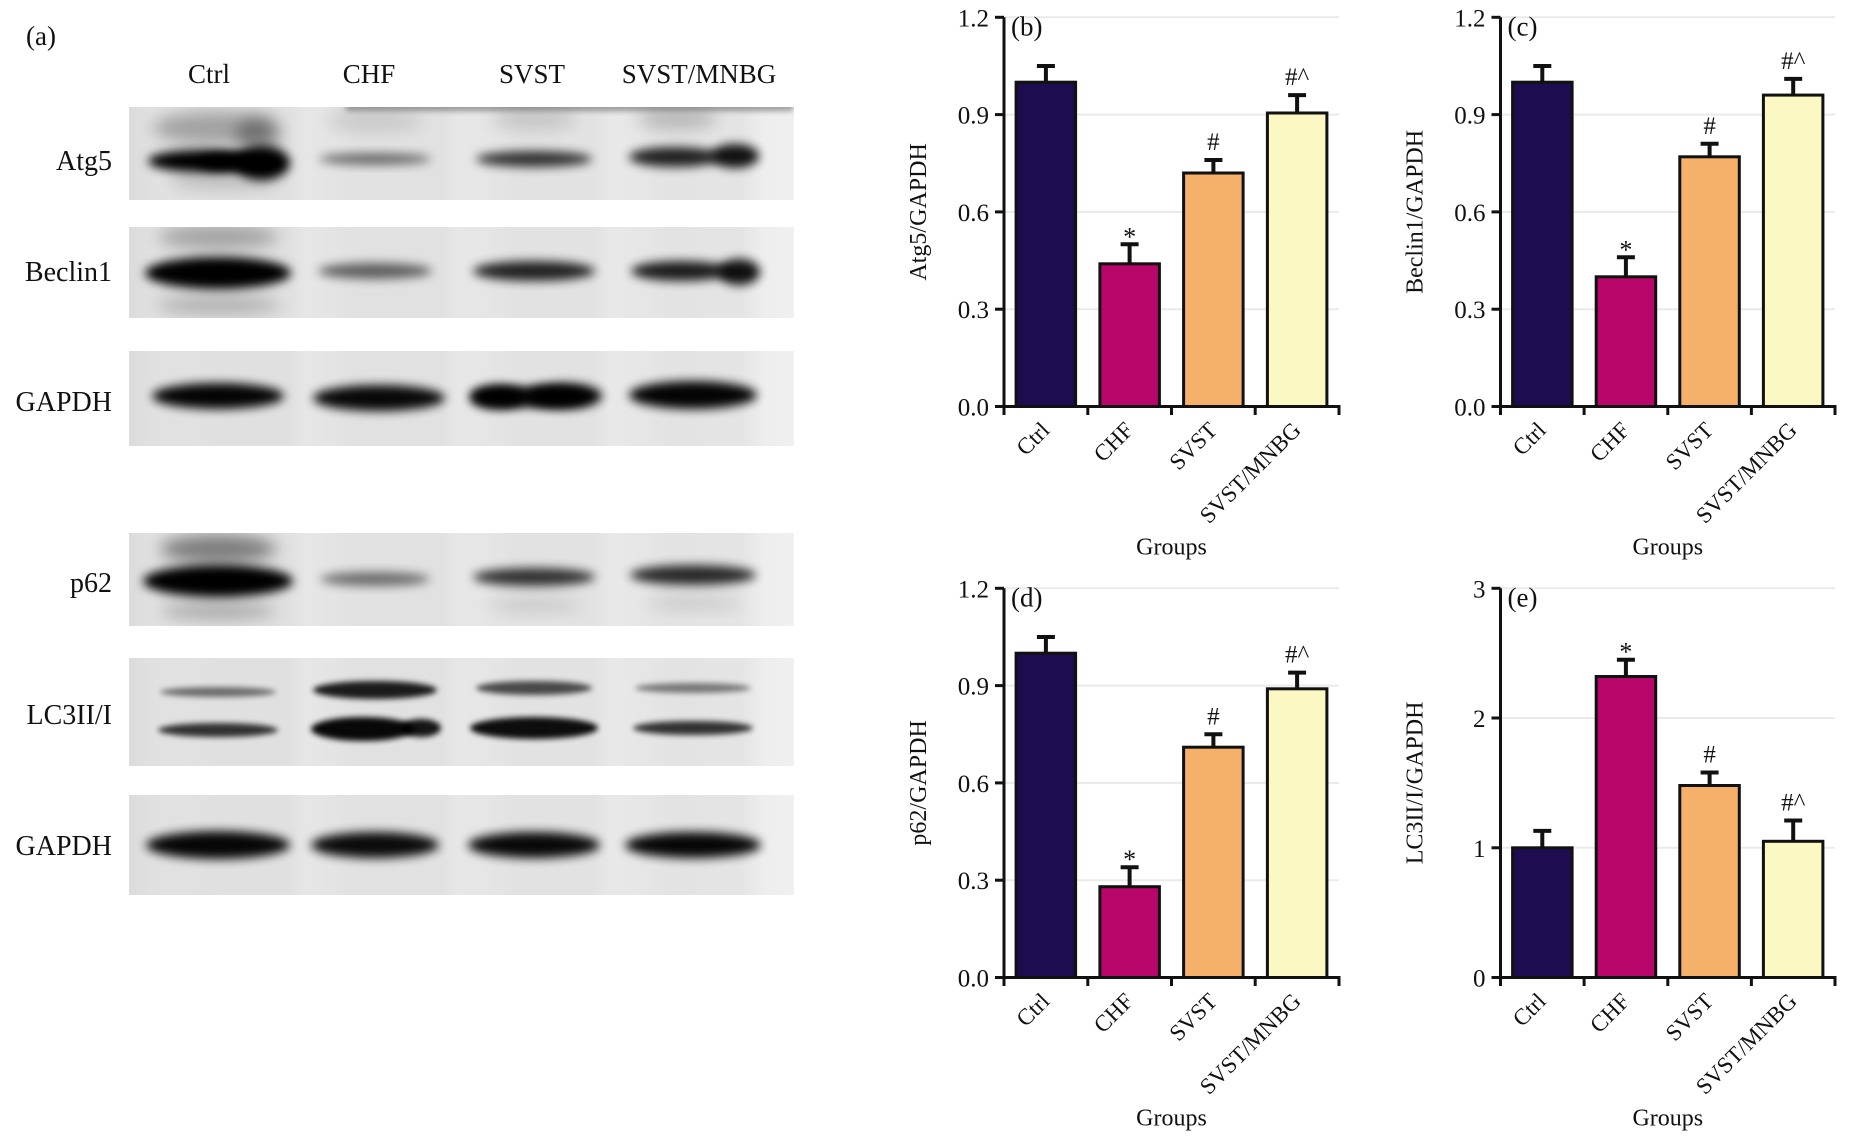 Image resolution: width=1858 pixels, height=1137 pixels. I want to click on svg-text: (c), so click(1523, 26).